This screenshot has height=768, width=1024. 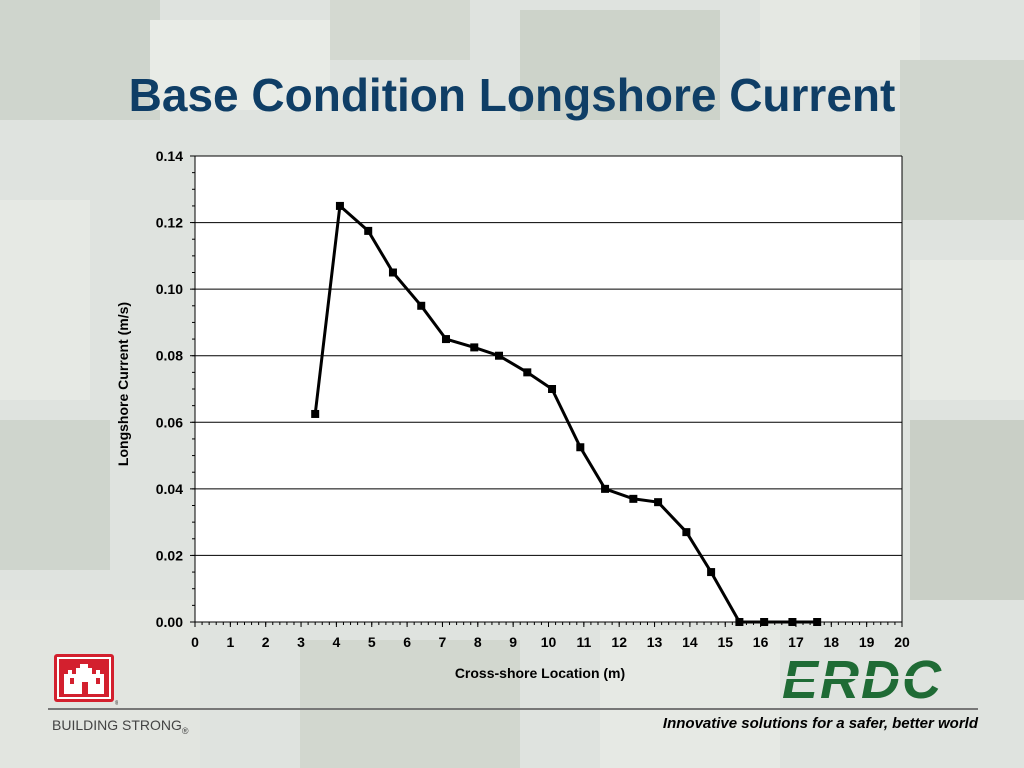 I want to click on x-tick-label: 10, so click(x=549, y=642).